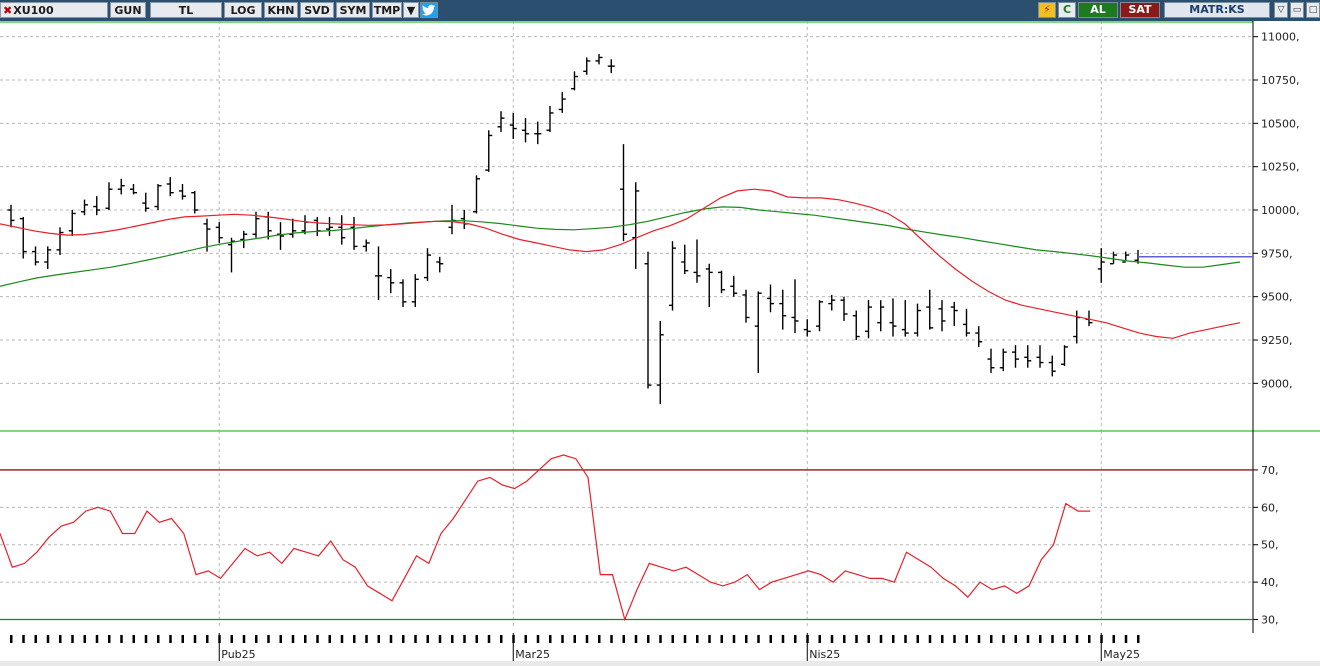 The height and width of the screenshot is (666, 1320). I want to click on refresh-button: C, so click(1067, 10).